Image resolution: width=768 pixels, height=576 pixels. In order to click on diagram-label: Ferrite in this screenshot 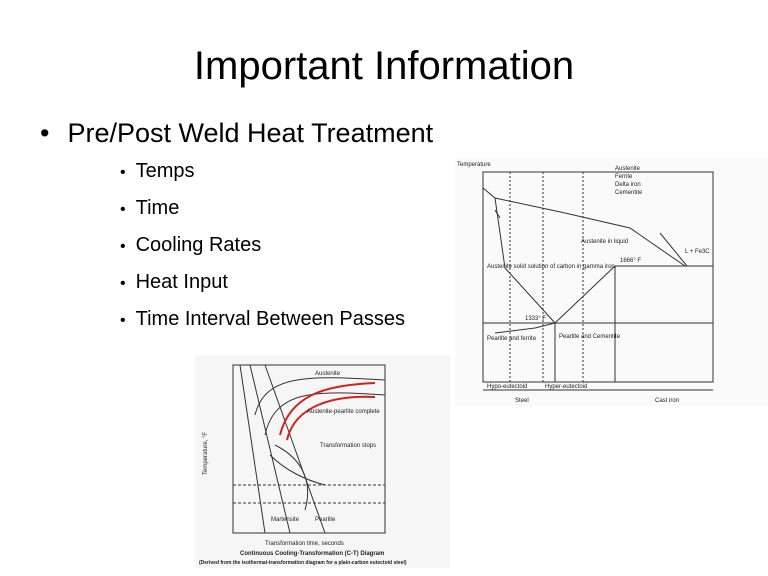, I will do `click(624, 177)`.